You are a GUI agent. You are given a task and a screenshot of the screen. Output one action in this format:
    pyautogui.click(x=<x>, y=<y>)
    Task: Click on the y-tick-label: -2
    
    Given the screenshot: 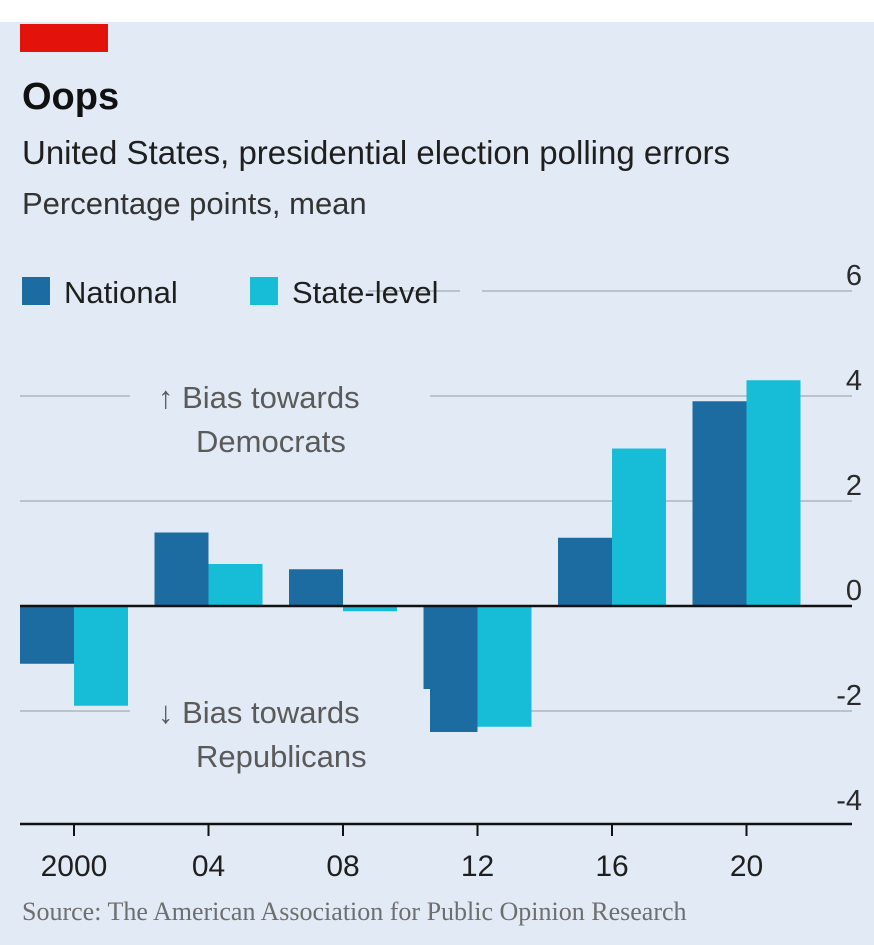 What is the action you would take?
    pyautogui.click(x=849, y=696)
    